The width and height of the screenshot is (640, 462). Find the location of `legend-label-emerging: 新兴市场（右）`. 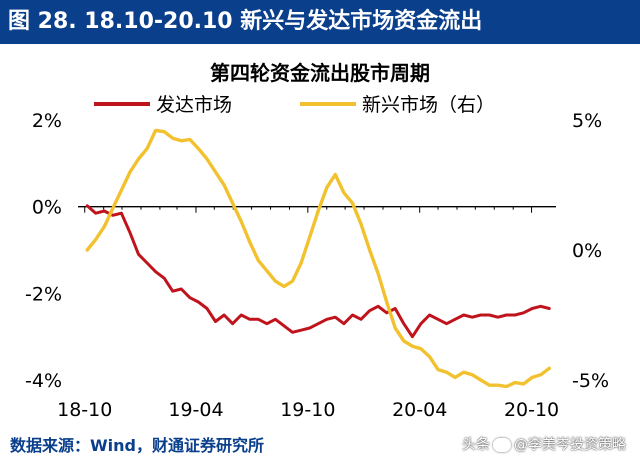

legend-label-emerging: 新兴市场（右） is located at coordinates (428, 105).